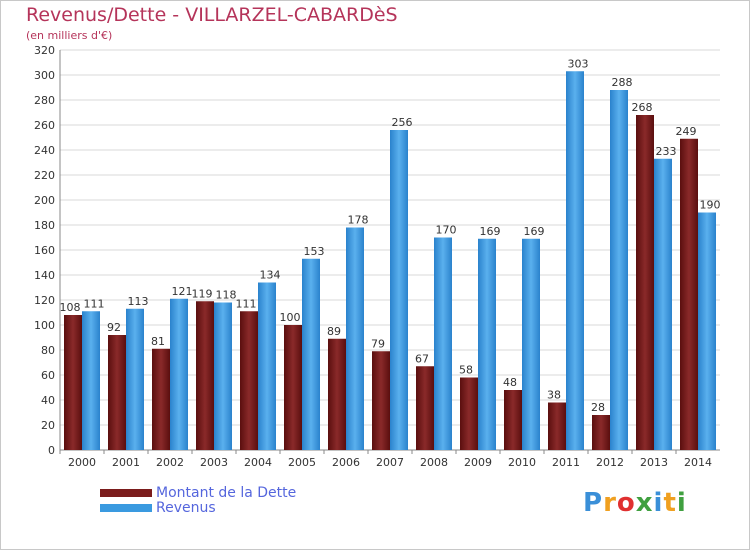 Image resolution: width=750 pixels, height=550 pixels. Describe the element at coordinates (44, 125) in the screenshot. I see `y-tick-label: 260` at that location.